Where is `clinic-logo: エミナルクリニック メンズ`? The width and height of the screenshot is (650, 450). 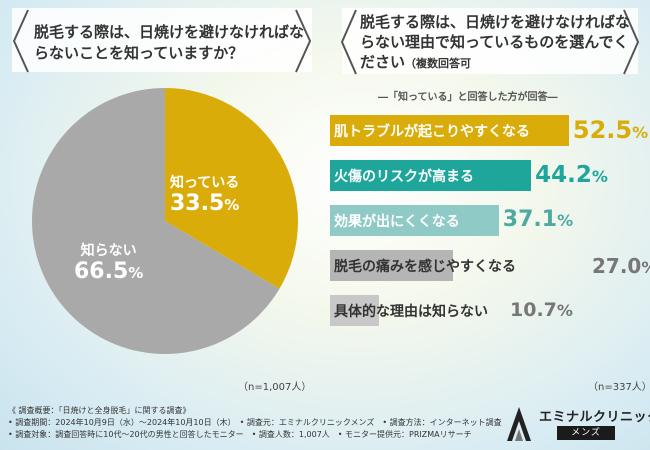 clinic-logo: エミナルクリニック メンズ is located at coordinates (577, 424).